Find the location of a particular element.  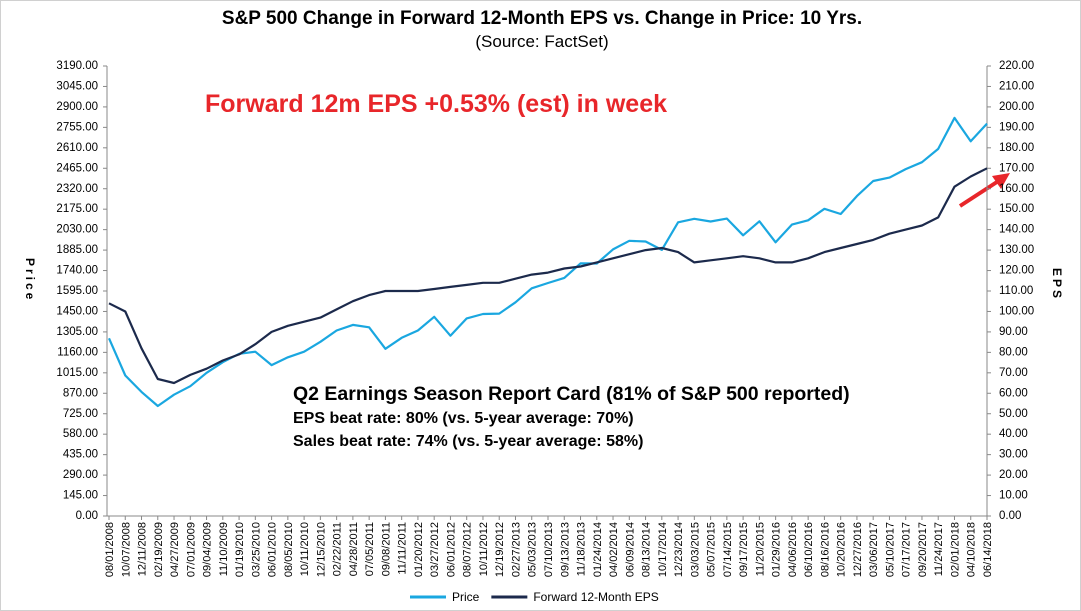

x-tick-label: 06/01/2010 is located at coordinates (273, 549).